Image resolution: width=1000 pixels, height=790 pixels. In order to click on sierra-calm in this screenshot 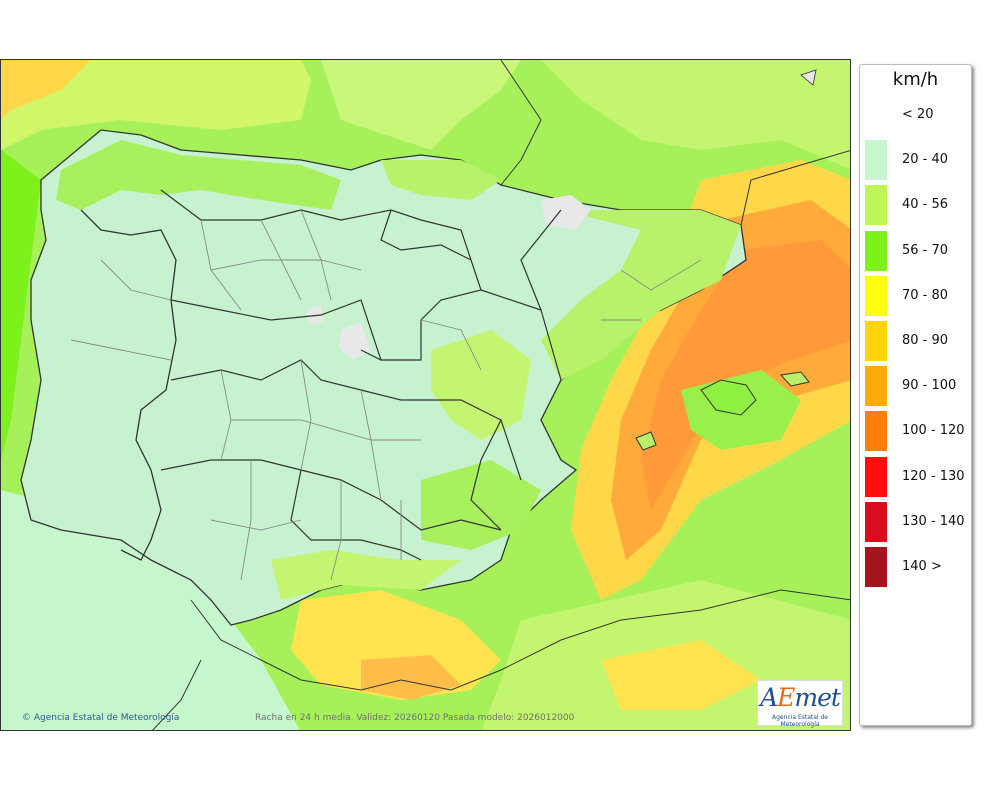, I will do `click(314, 315)`.